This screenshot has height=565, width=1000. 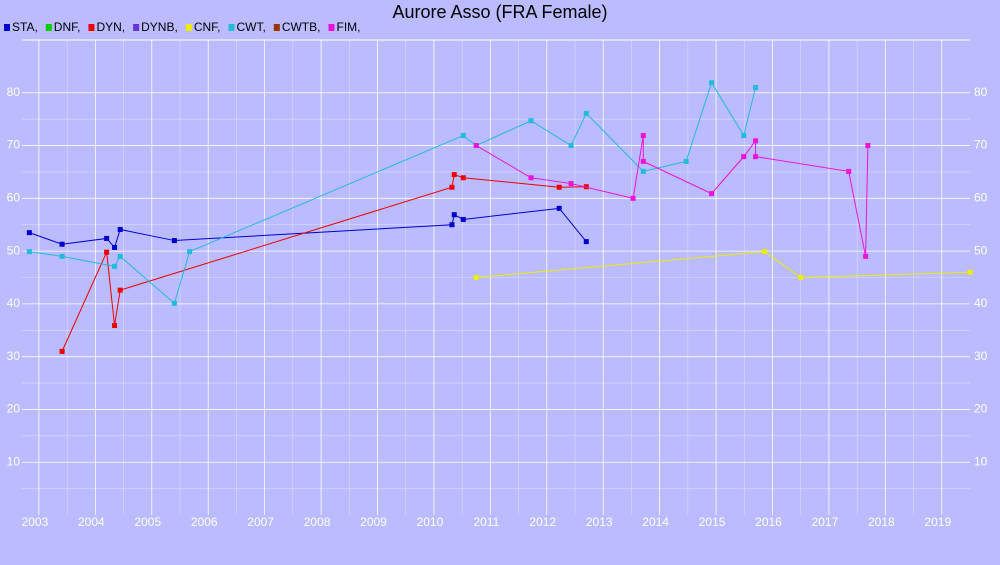 I want to click on x-tick-label: 2011, so click(x=486, y=522).